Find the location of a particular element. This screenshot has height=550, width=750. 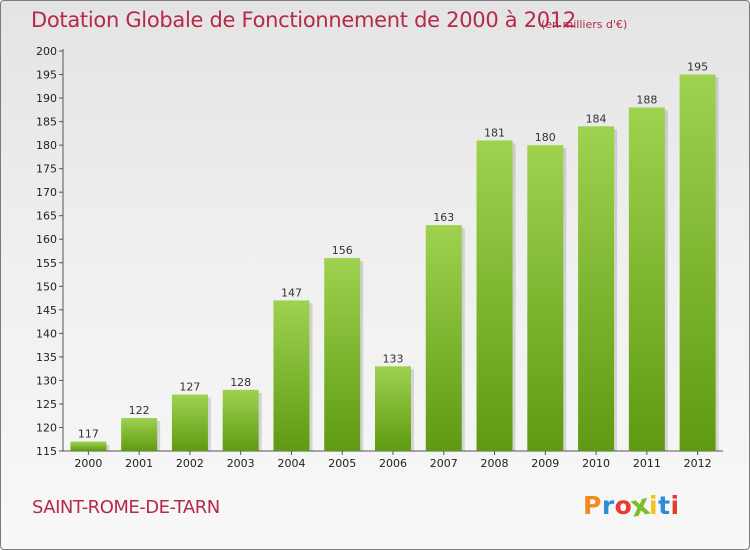

y-tick-label: 155 is located at coordinates (46, 263).